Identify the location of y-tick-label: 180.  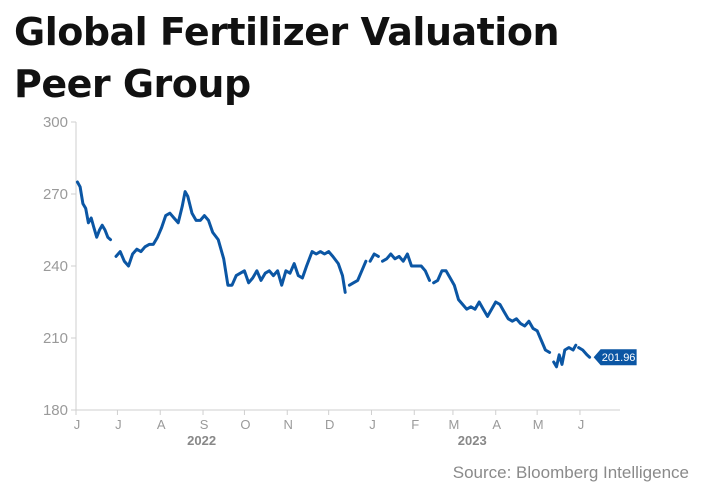
(55, 410).